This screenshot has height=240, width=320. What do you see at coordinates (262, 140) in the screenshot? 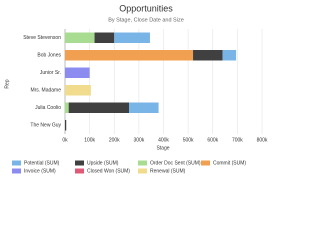
I see `x-tick-label: 800k` at bounding box center [262, 140].